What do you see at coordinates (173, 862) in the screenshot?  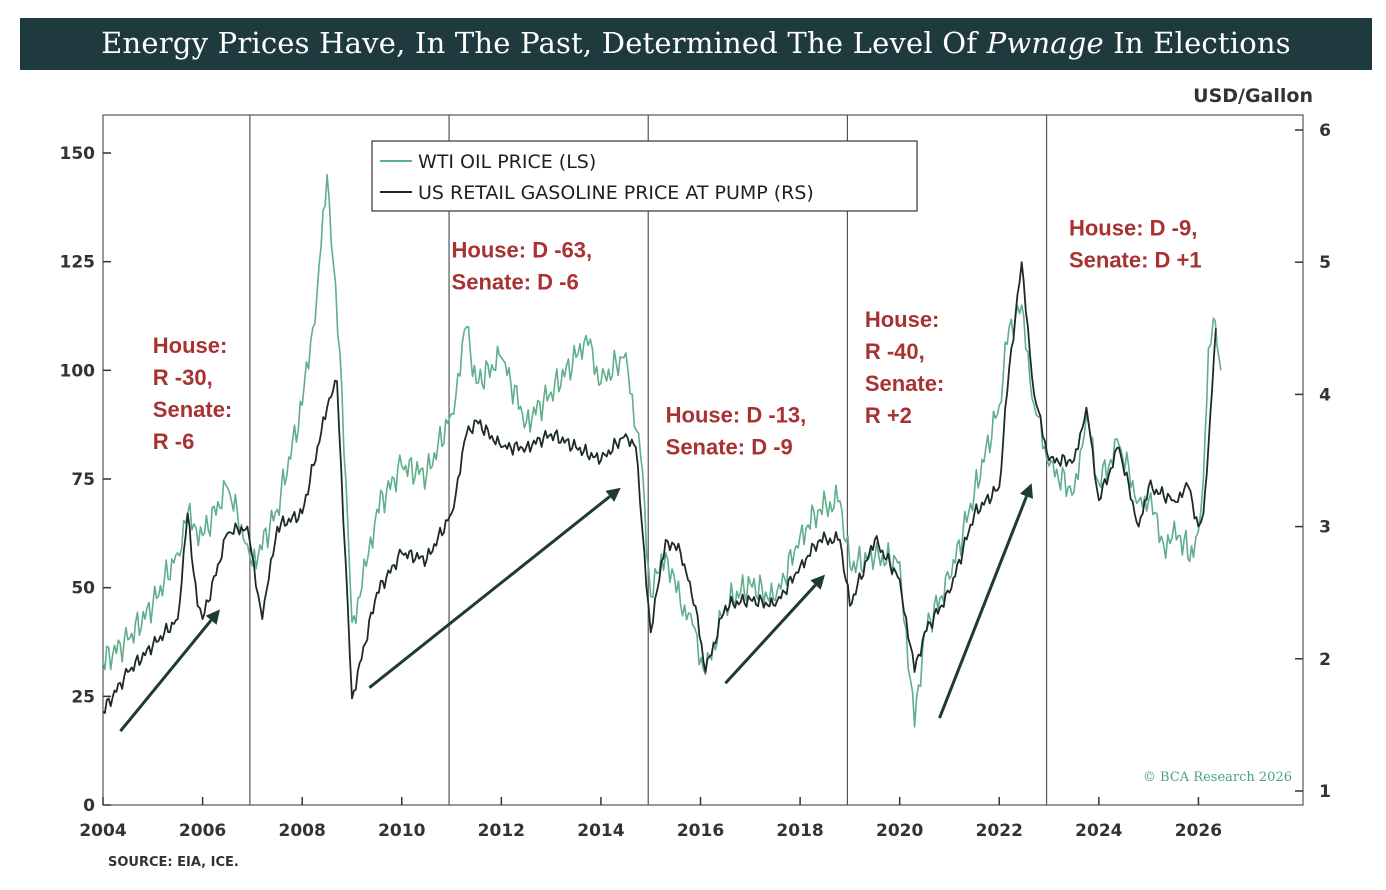 I see `source-note: SOURCE: EIA, ICE.` at bounding box center [173, 862].